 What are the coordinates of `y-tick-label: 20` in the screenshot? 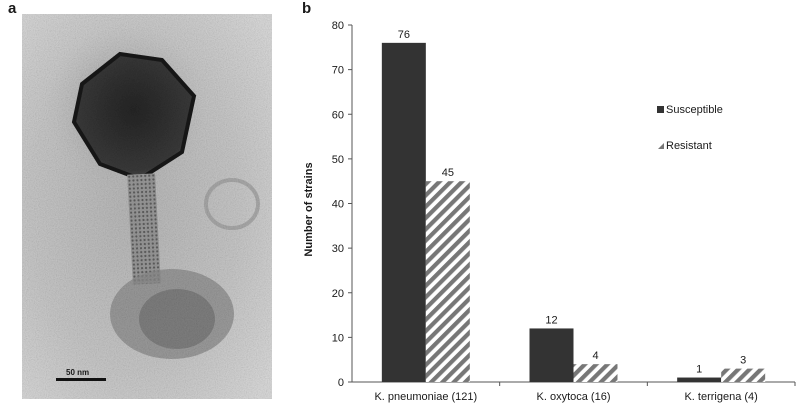 It's located at (338, 294).